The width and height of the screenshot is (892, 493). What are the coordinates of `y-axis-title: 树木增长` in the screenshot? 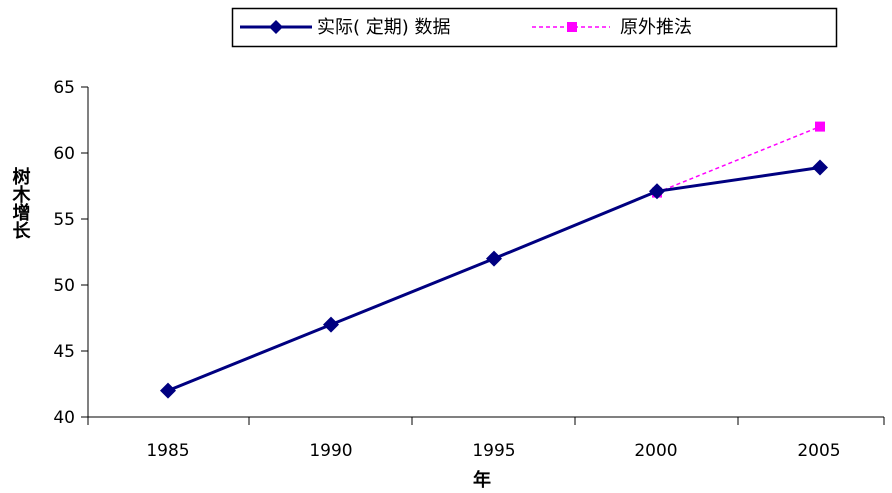 It's located at (21, 203).